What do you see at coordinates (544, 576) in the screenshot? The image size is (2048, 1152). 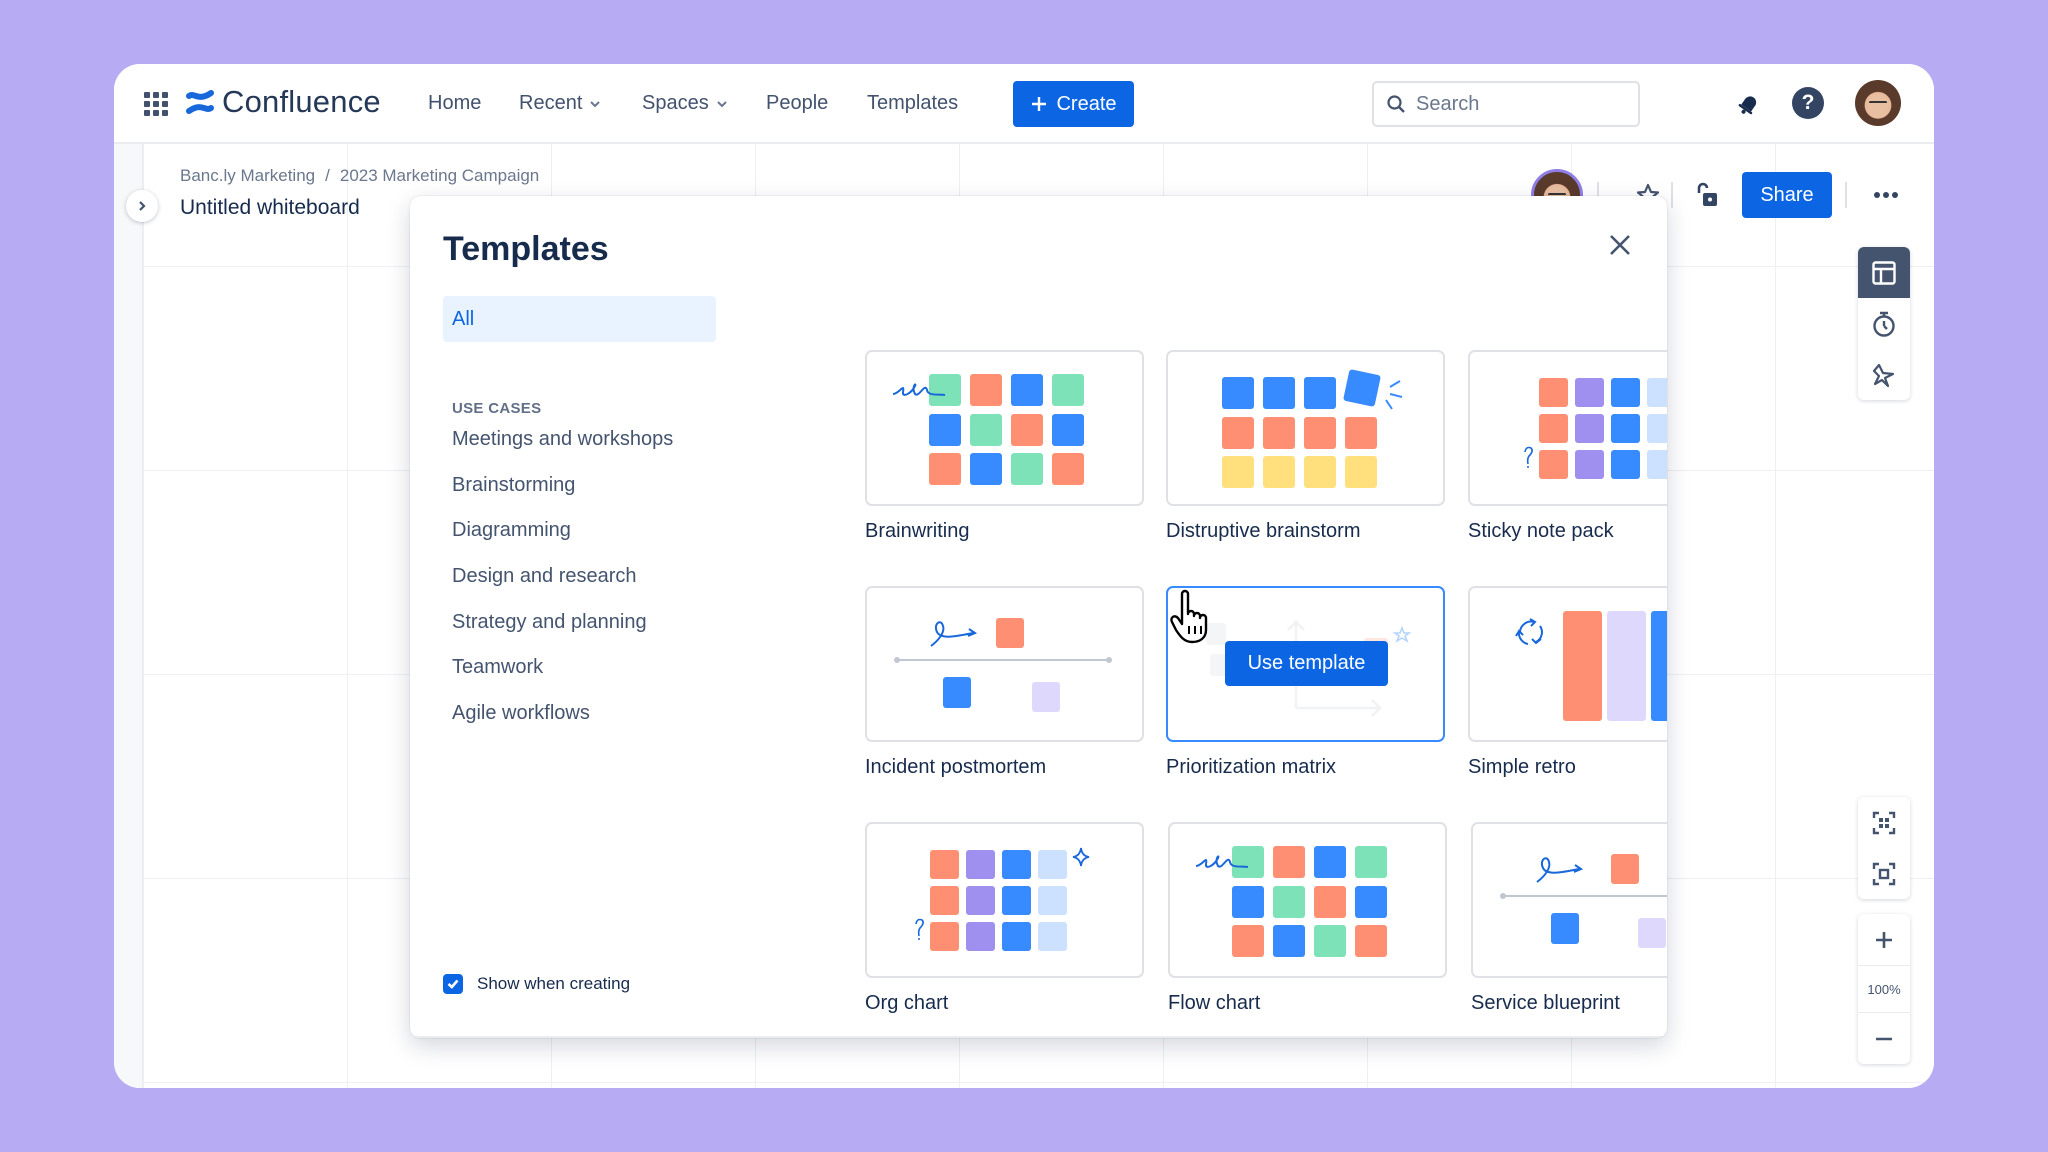 I see `category-design-research: Design and research` at bounding box center [544, 576].